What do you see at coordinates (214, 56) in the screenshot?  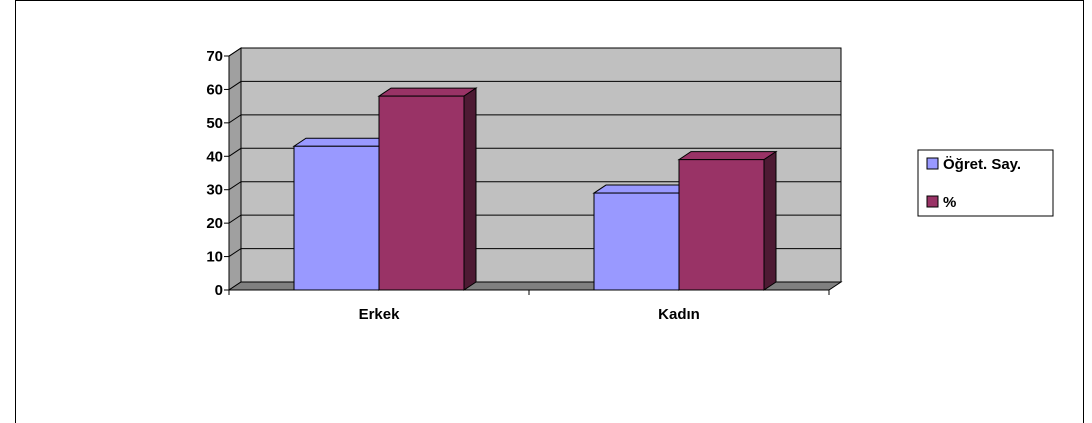 I see `y-tick-label: 70` at bounding box center [214, 56].